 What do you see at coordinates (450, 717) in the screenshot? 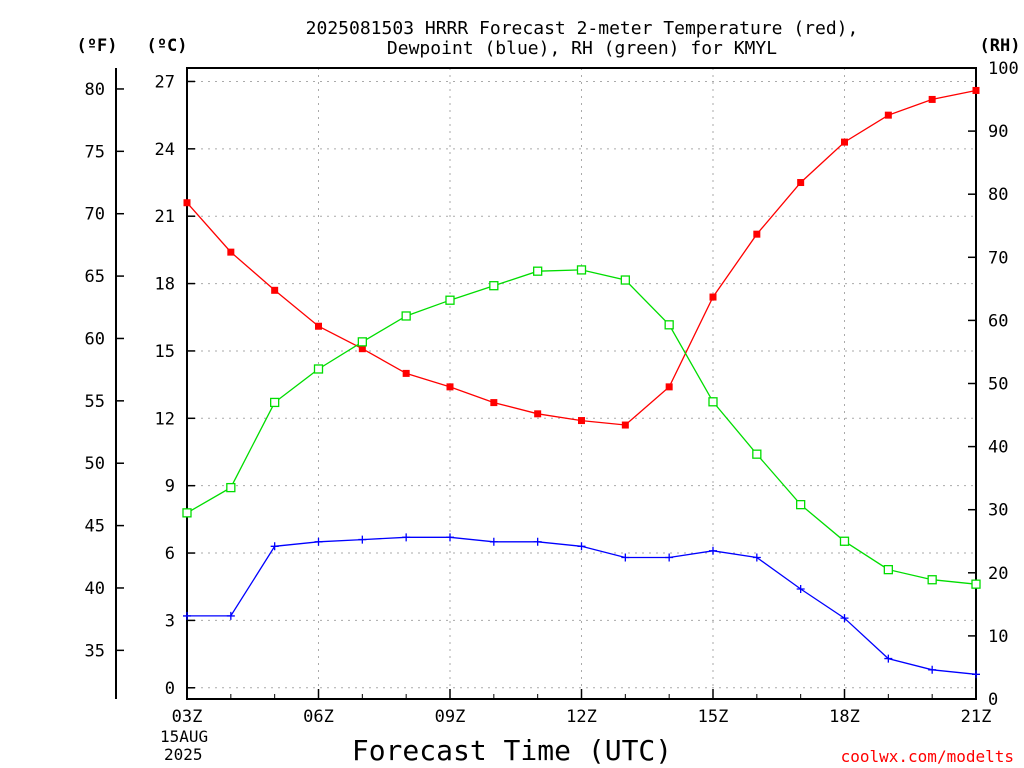
I see `time-tick-label: 09Z` at bounding box center [450, 717].